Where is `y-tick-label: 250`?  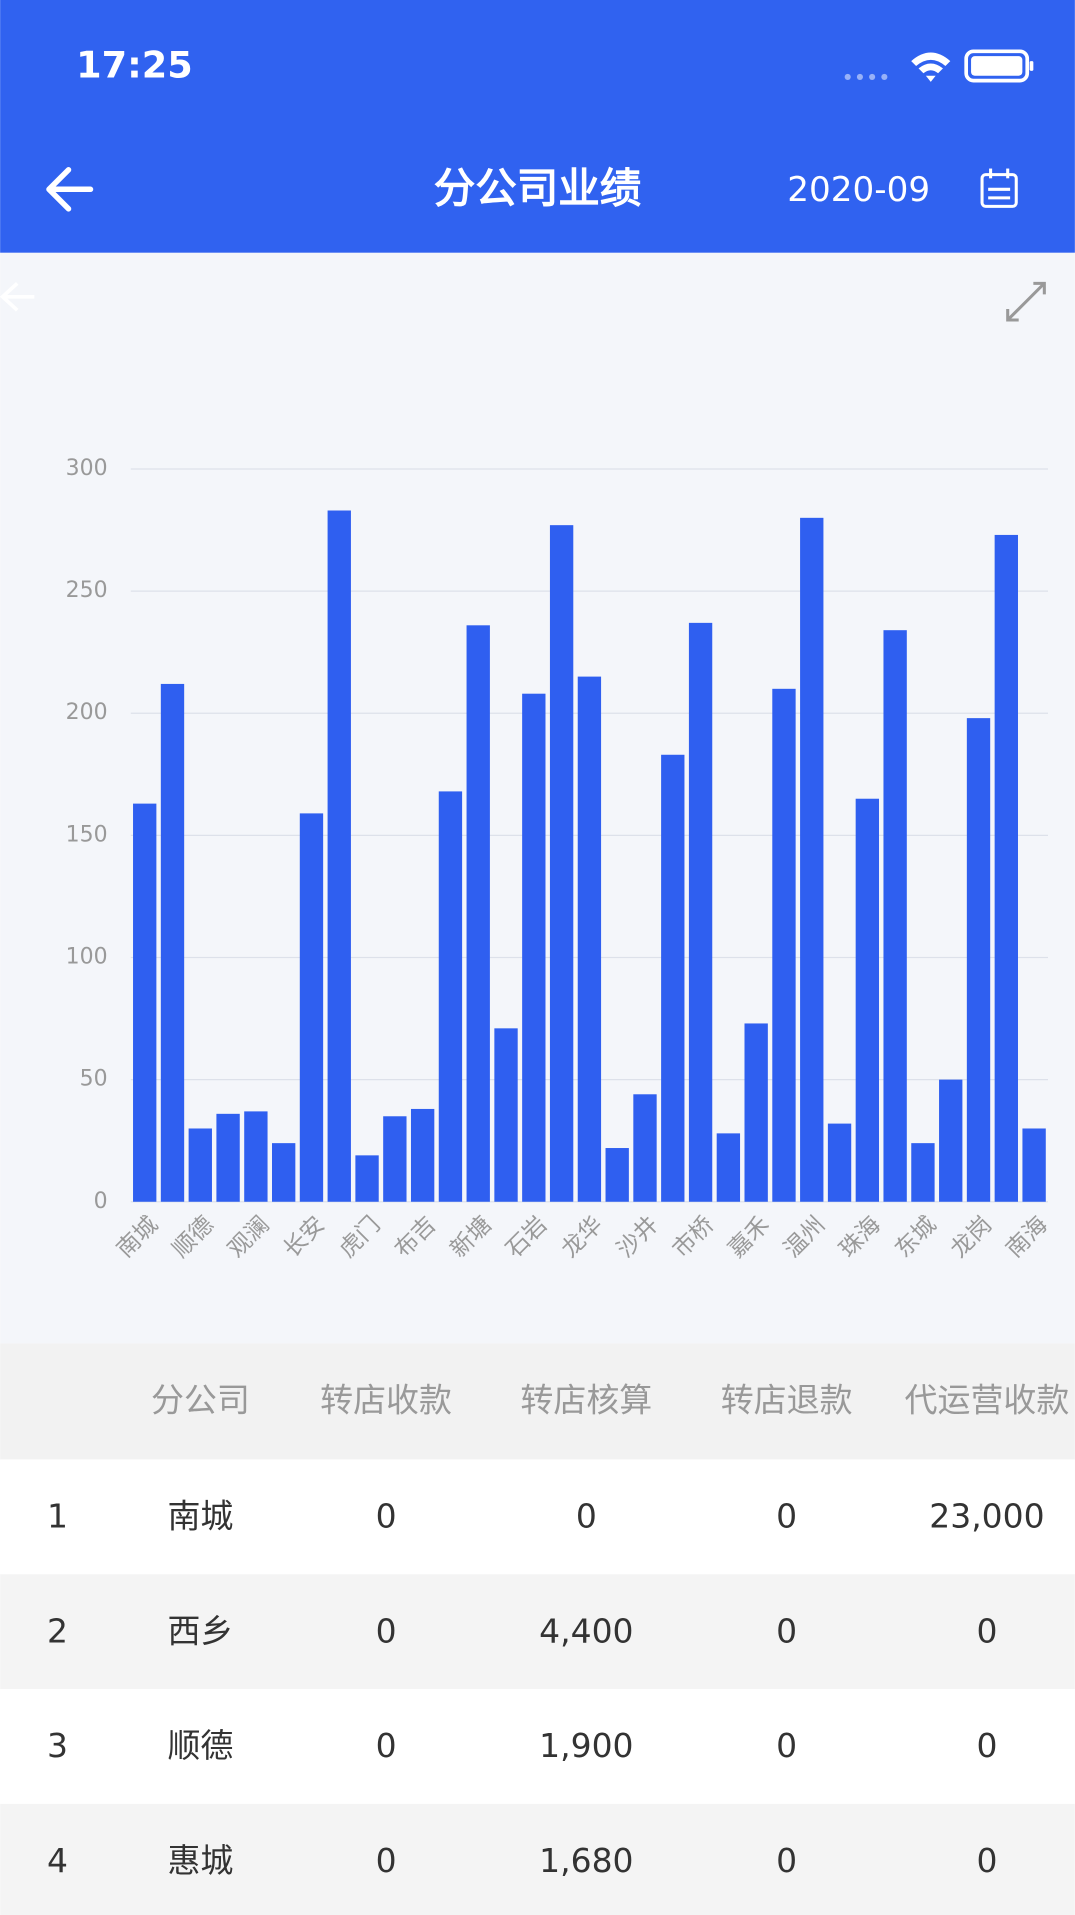 y-tick-label: 250 is located at coordinates (87, 590).